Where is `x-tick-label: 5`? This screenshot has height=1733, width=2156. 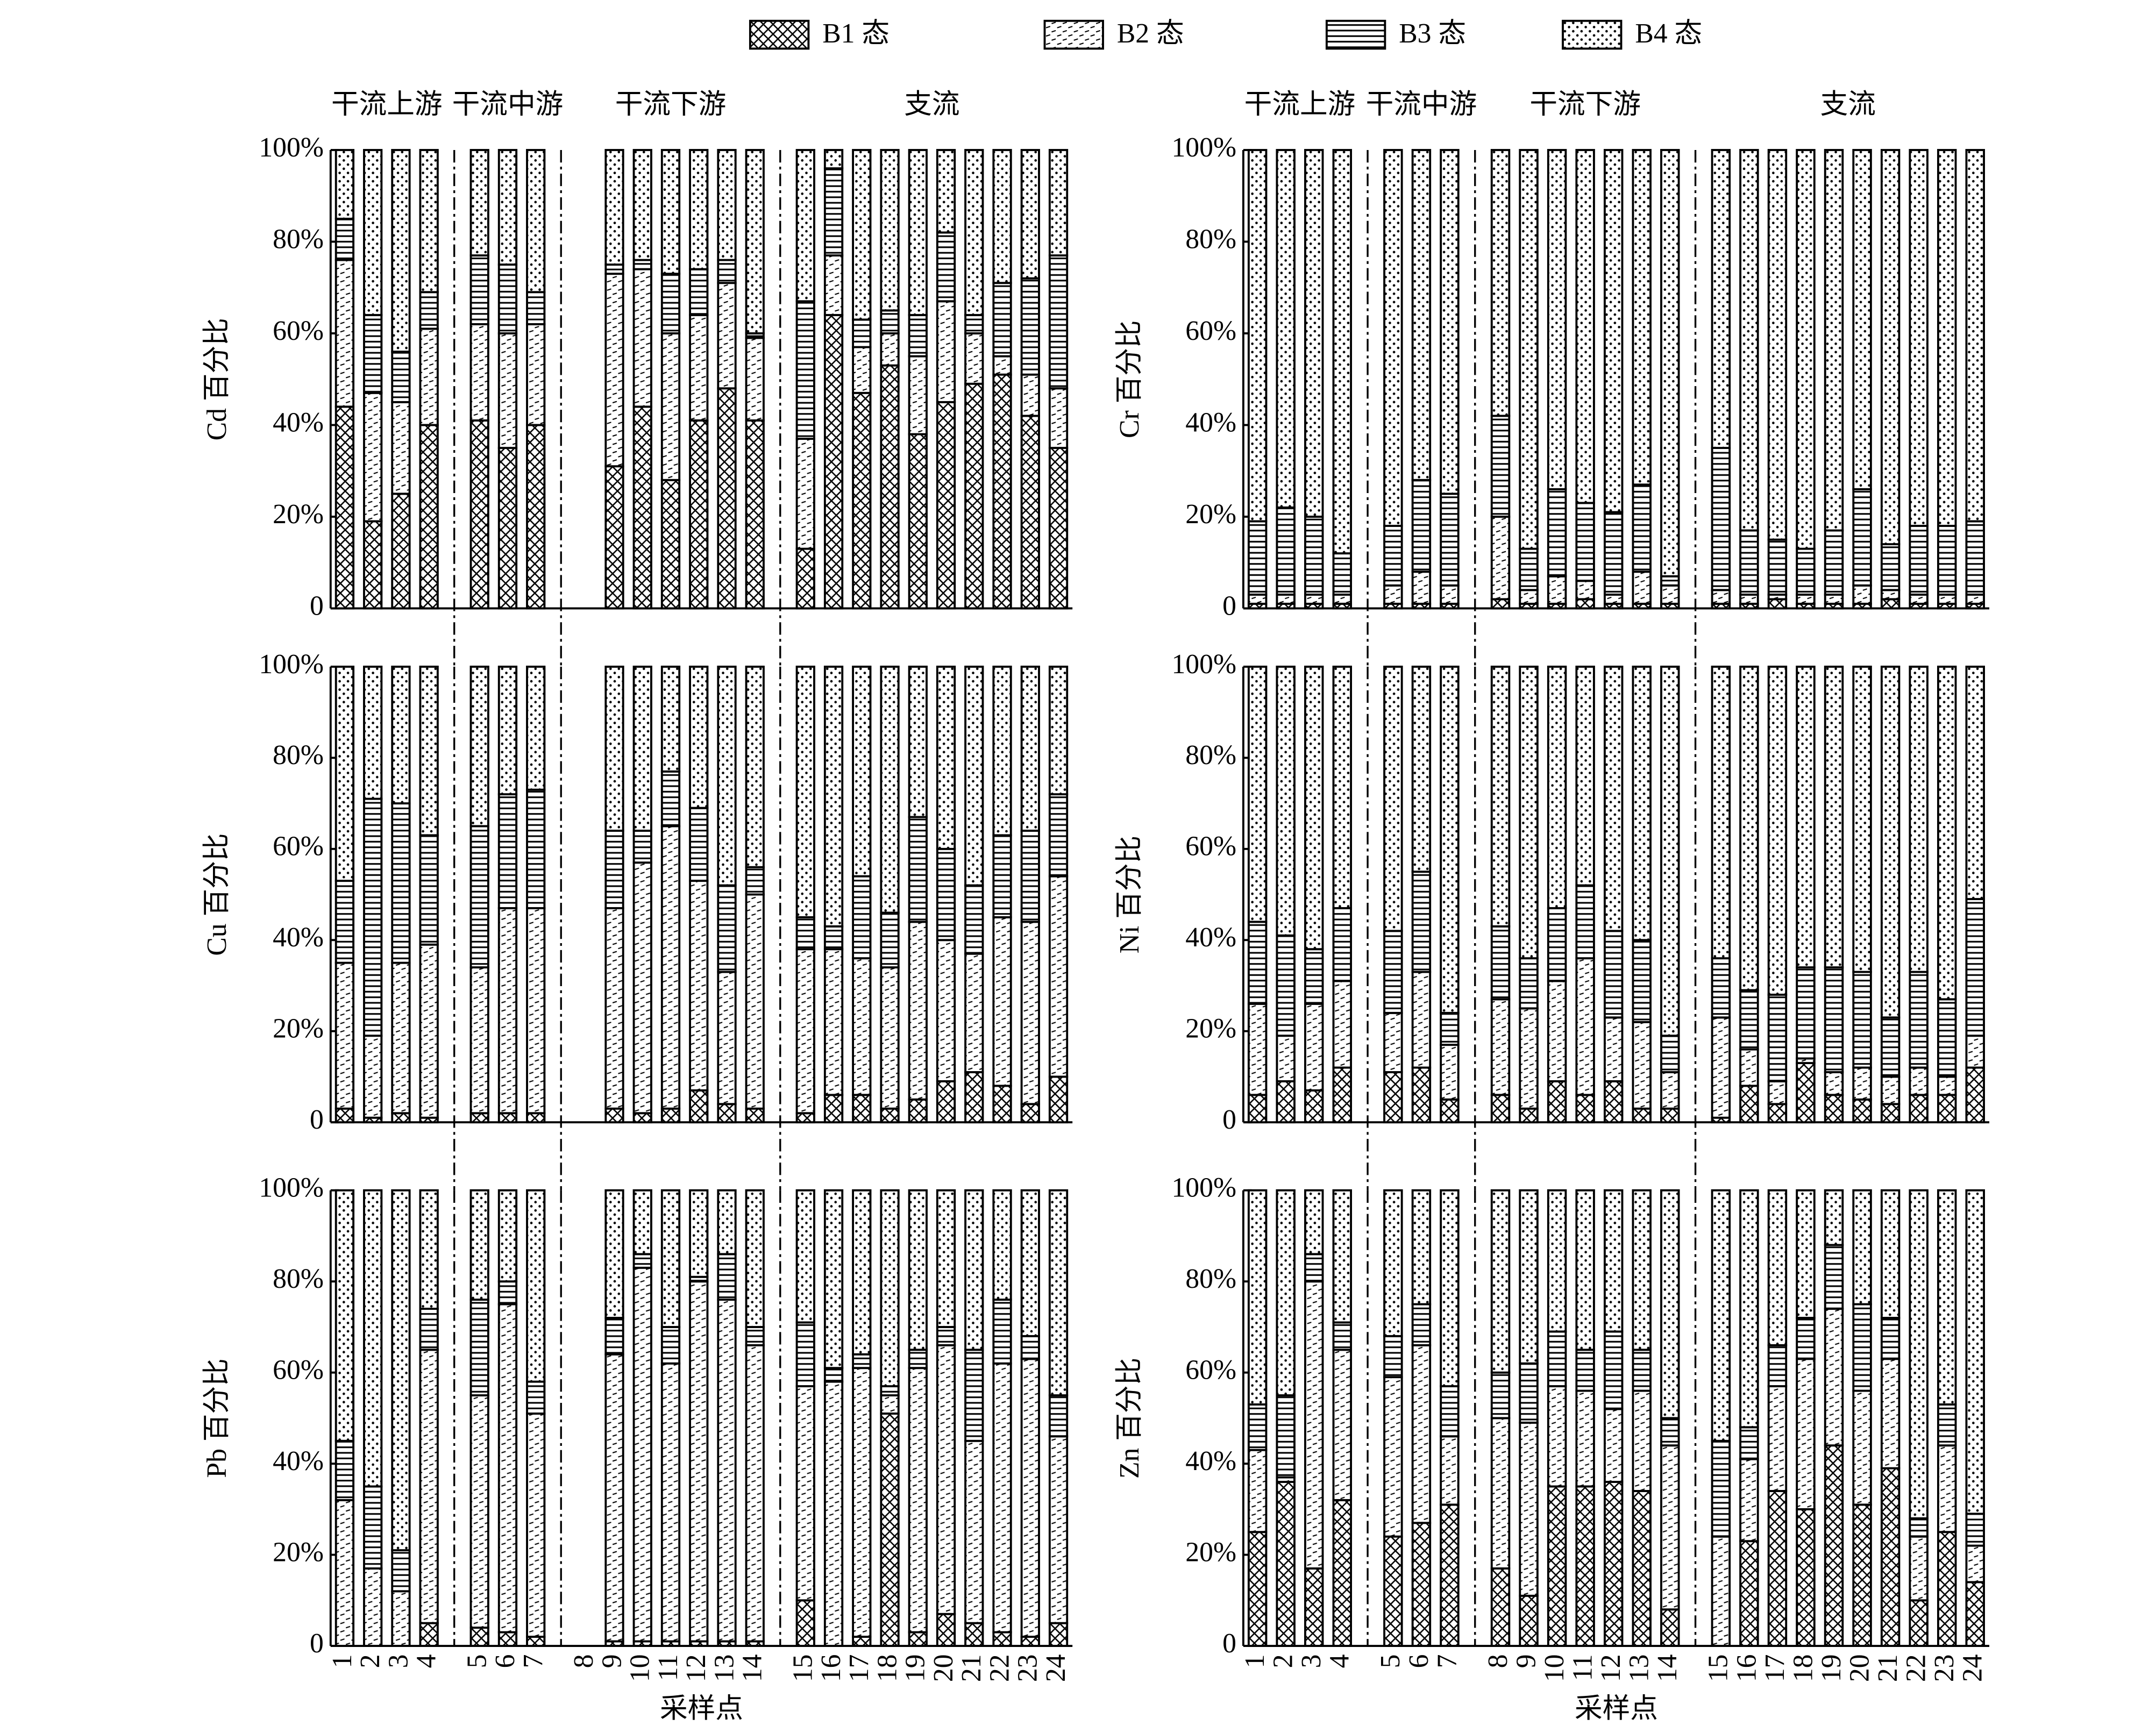 x-tick-label: 5 is located at coordinates (477, 1661).